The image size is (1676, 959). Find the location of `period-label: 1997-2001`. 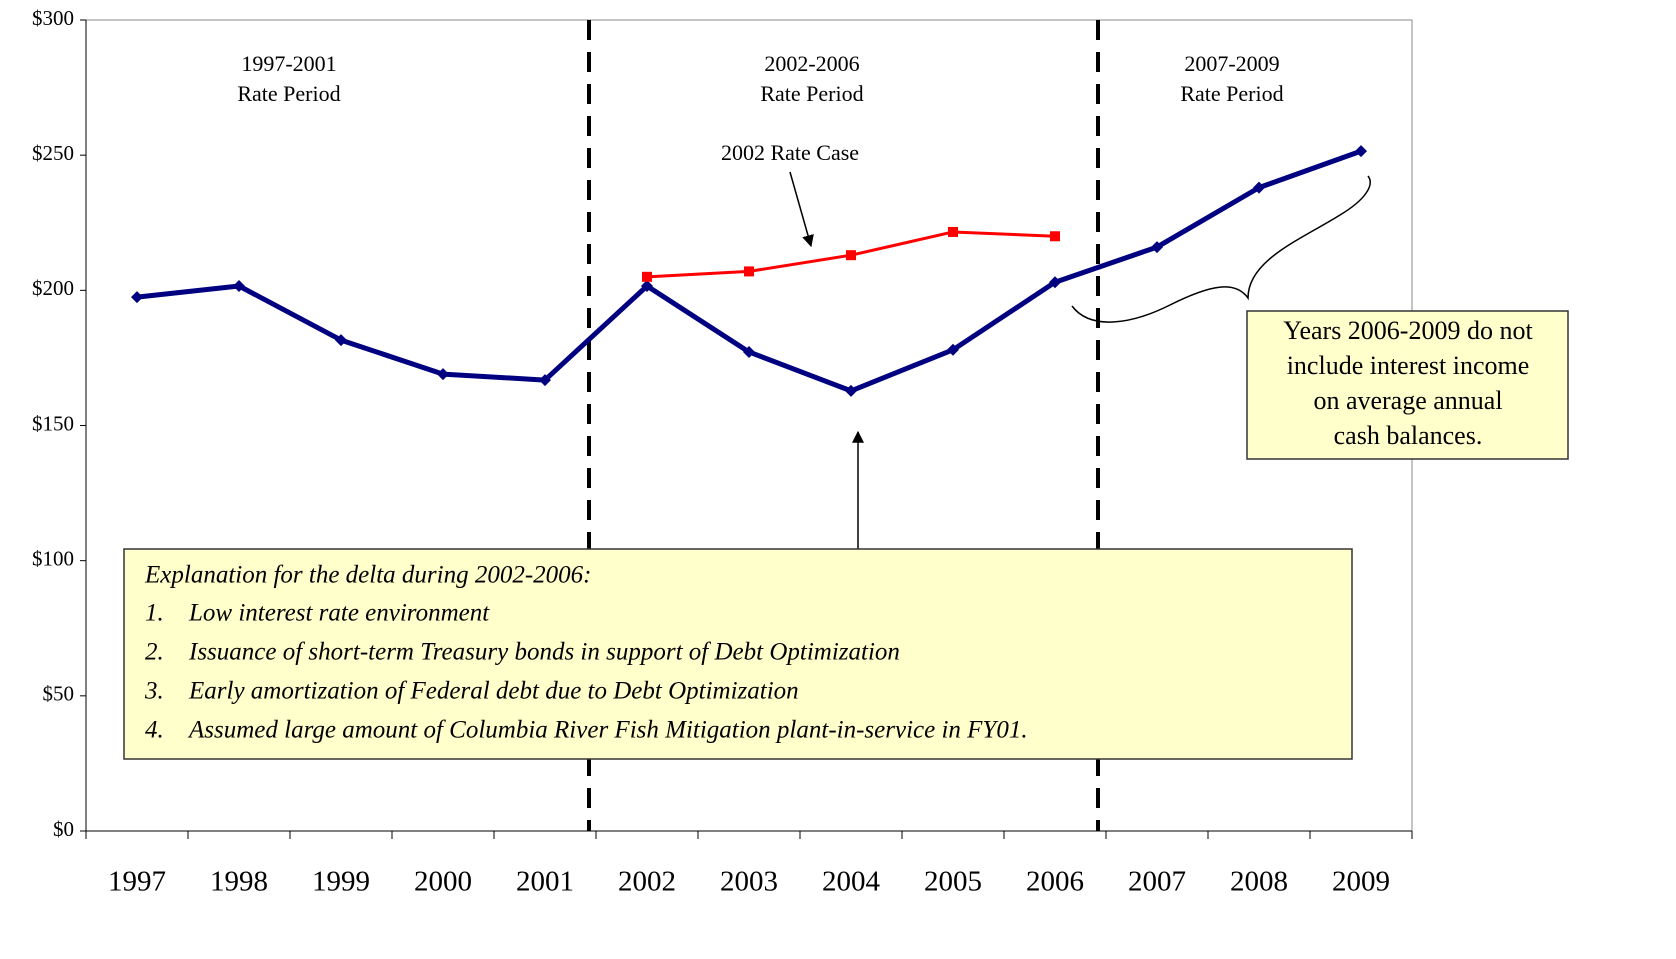

period-label: 1997-2001 is located at coordinates (288, 63).